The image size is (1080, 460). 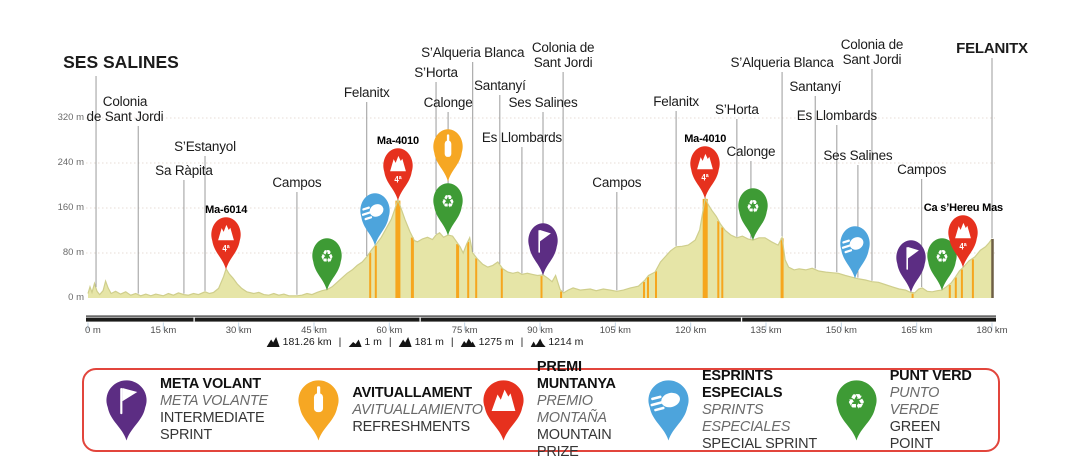 I want to click on x-axis-label: 90 km, so click(x=540, y=330).